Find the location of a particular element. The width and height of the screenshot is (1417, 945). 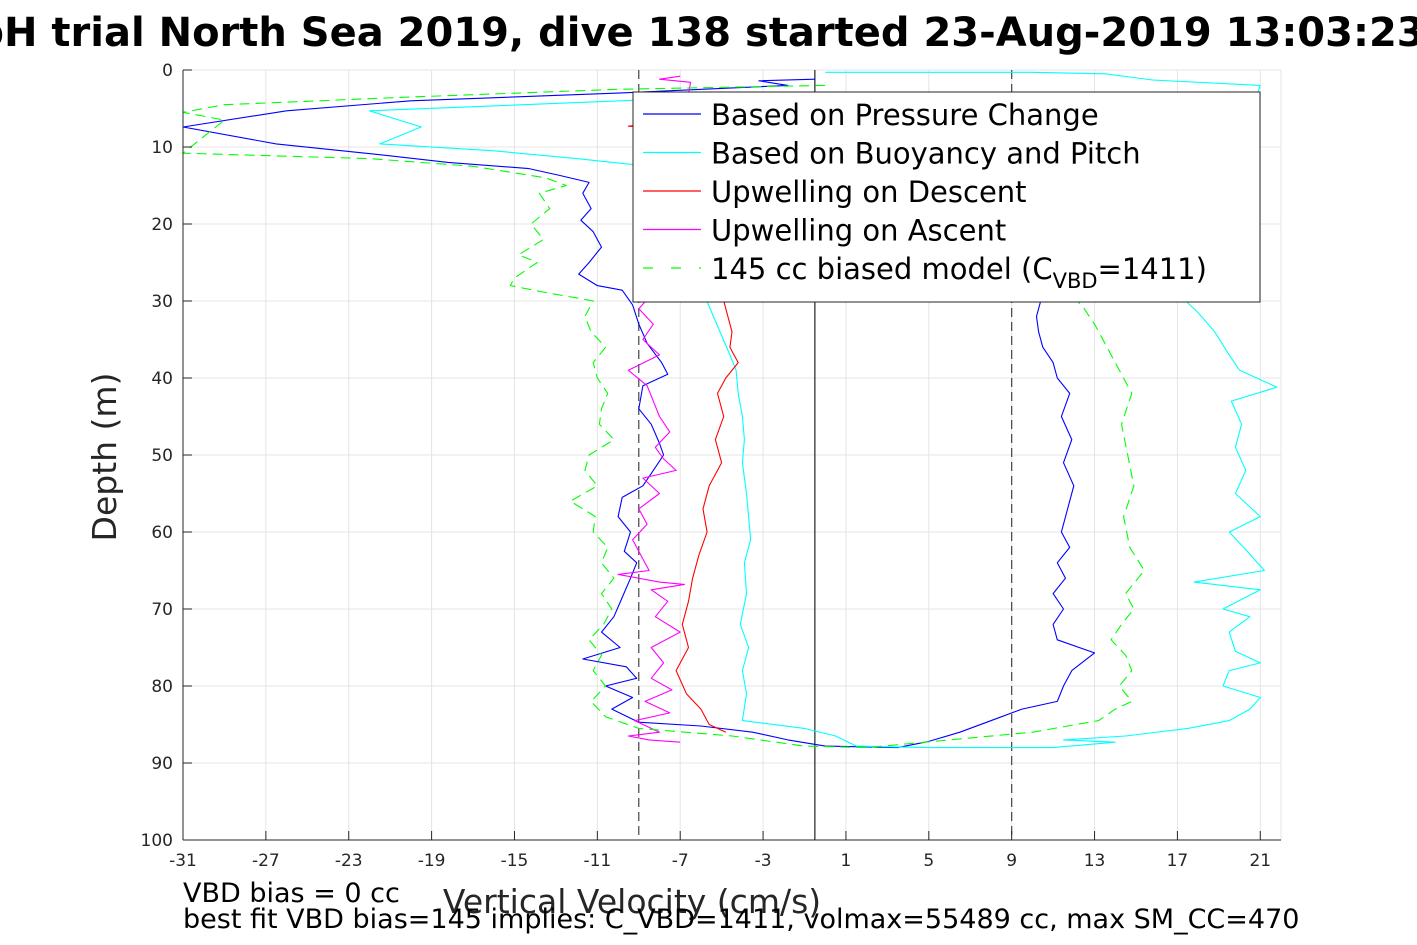

x-tick-label: 5 is located at coordinates (928, 861).